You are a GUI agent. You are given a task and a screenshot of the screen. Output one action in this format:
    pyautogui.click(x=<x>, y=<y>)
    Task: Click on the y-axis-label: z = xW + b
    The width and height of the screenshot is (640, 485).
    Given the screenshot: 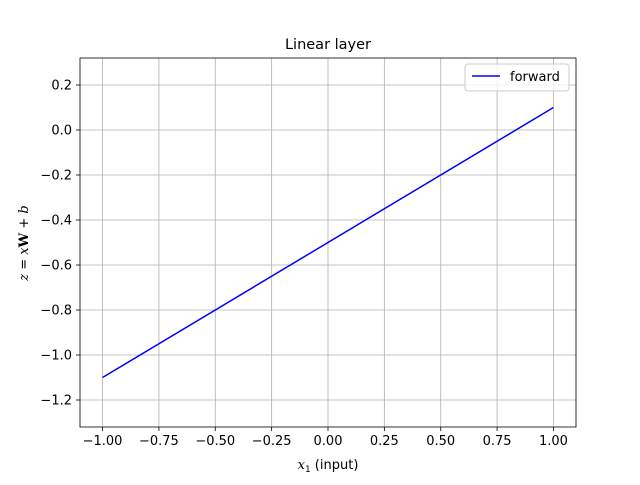 What is the action you would take?
    pyautogui.click(x=24, y=243)
    